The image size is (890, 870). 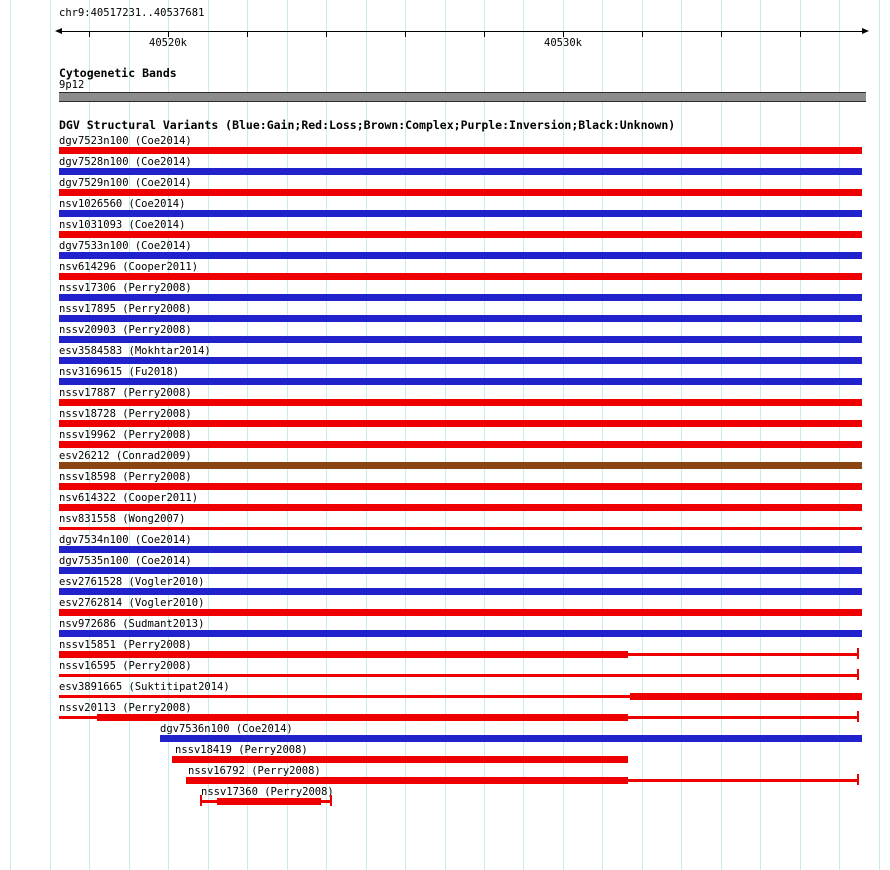 What do you see at coordinates (445, 354) in the screenshot?
I see `variant-row: esv3584583 (Mokhtar2014)` at bounding box center [445, 354].